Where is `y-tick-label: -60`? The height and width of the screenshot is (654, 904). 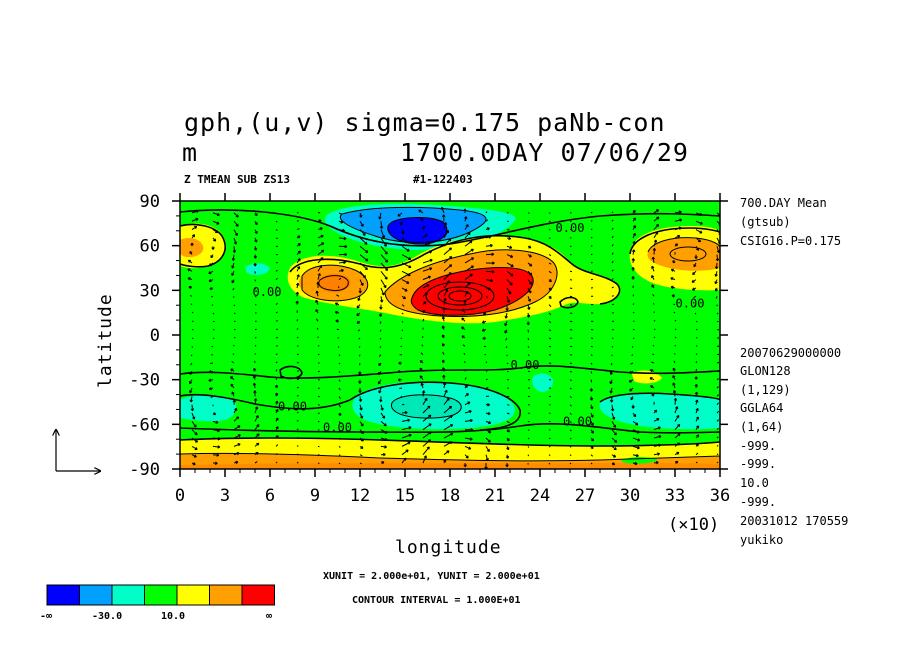 y-tick-label: -60 is located at coordinates (144, 425).